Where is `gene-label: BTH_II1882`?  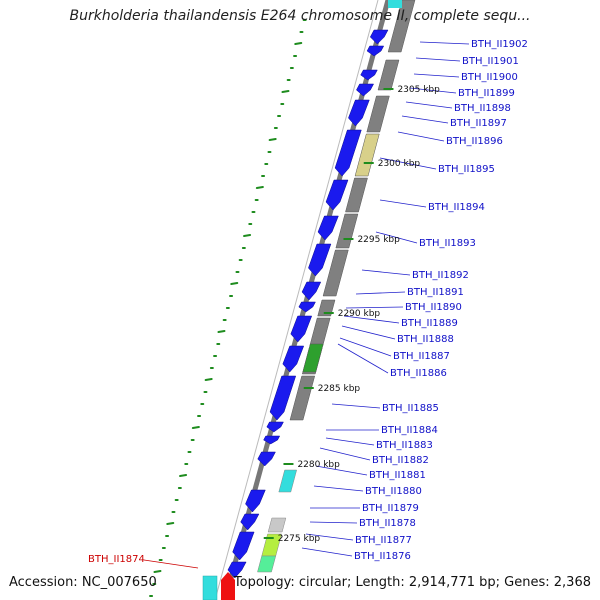 gene-label: BTH_II1882 is located at coordinates (400, 460).